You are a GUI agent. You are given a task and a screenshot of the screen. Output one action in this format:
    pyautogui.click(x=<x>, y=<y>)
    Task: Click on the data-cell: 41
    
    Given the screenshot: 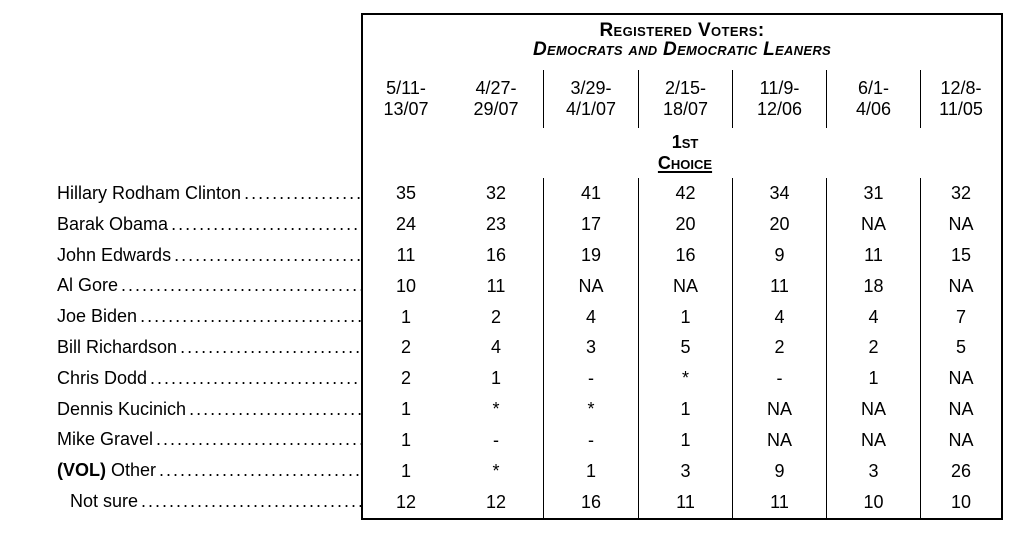 What is the action you would take?
    pyautogui.click(x=590, y=193)
    